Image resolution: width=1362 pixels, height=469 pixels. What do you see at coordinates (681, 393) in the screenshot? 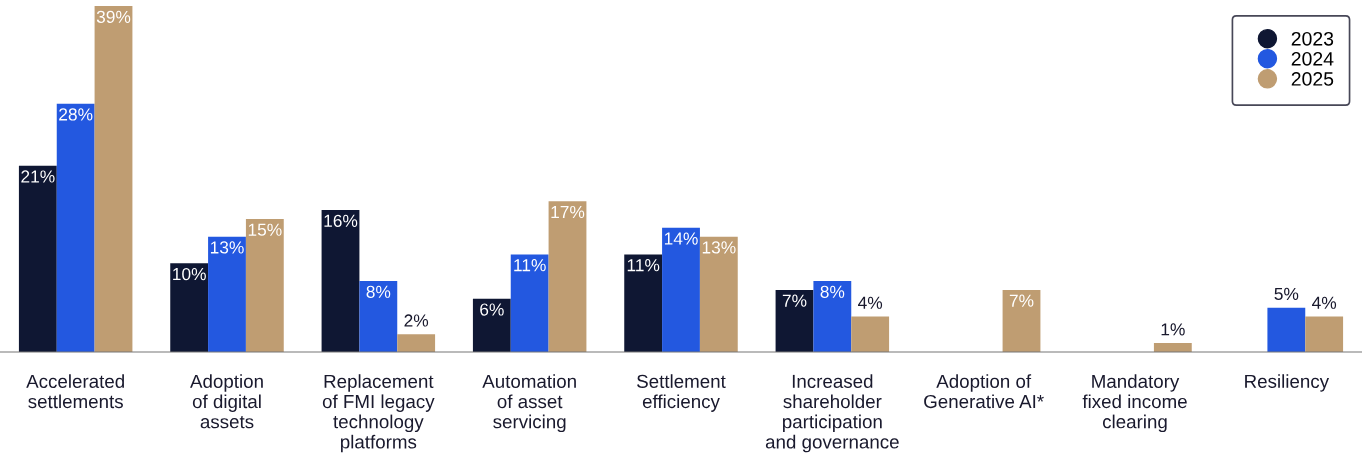
I see `x-tick-label: Settlement efficiency` at bounding box center [681, 393].